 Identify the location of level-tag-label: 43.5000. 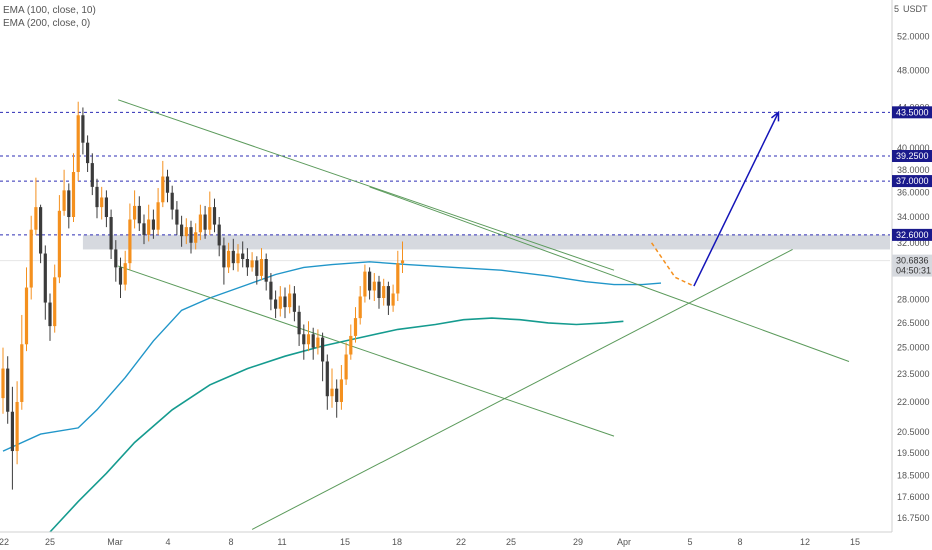
(912, 112).